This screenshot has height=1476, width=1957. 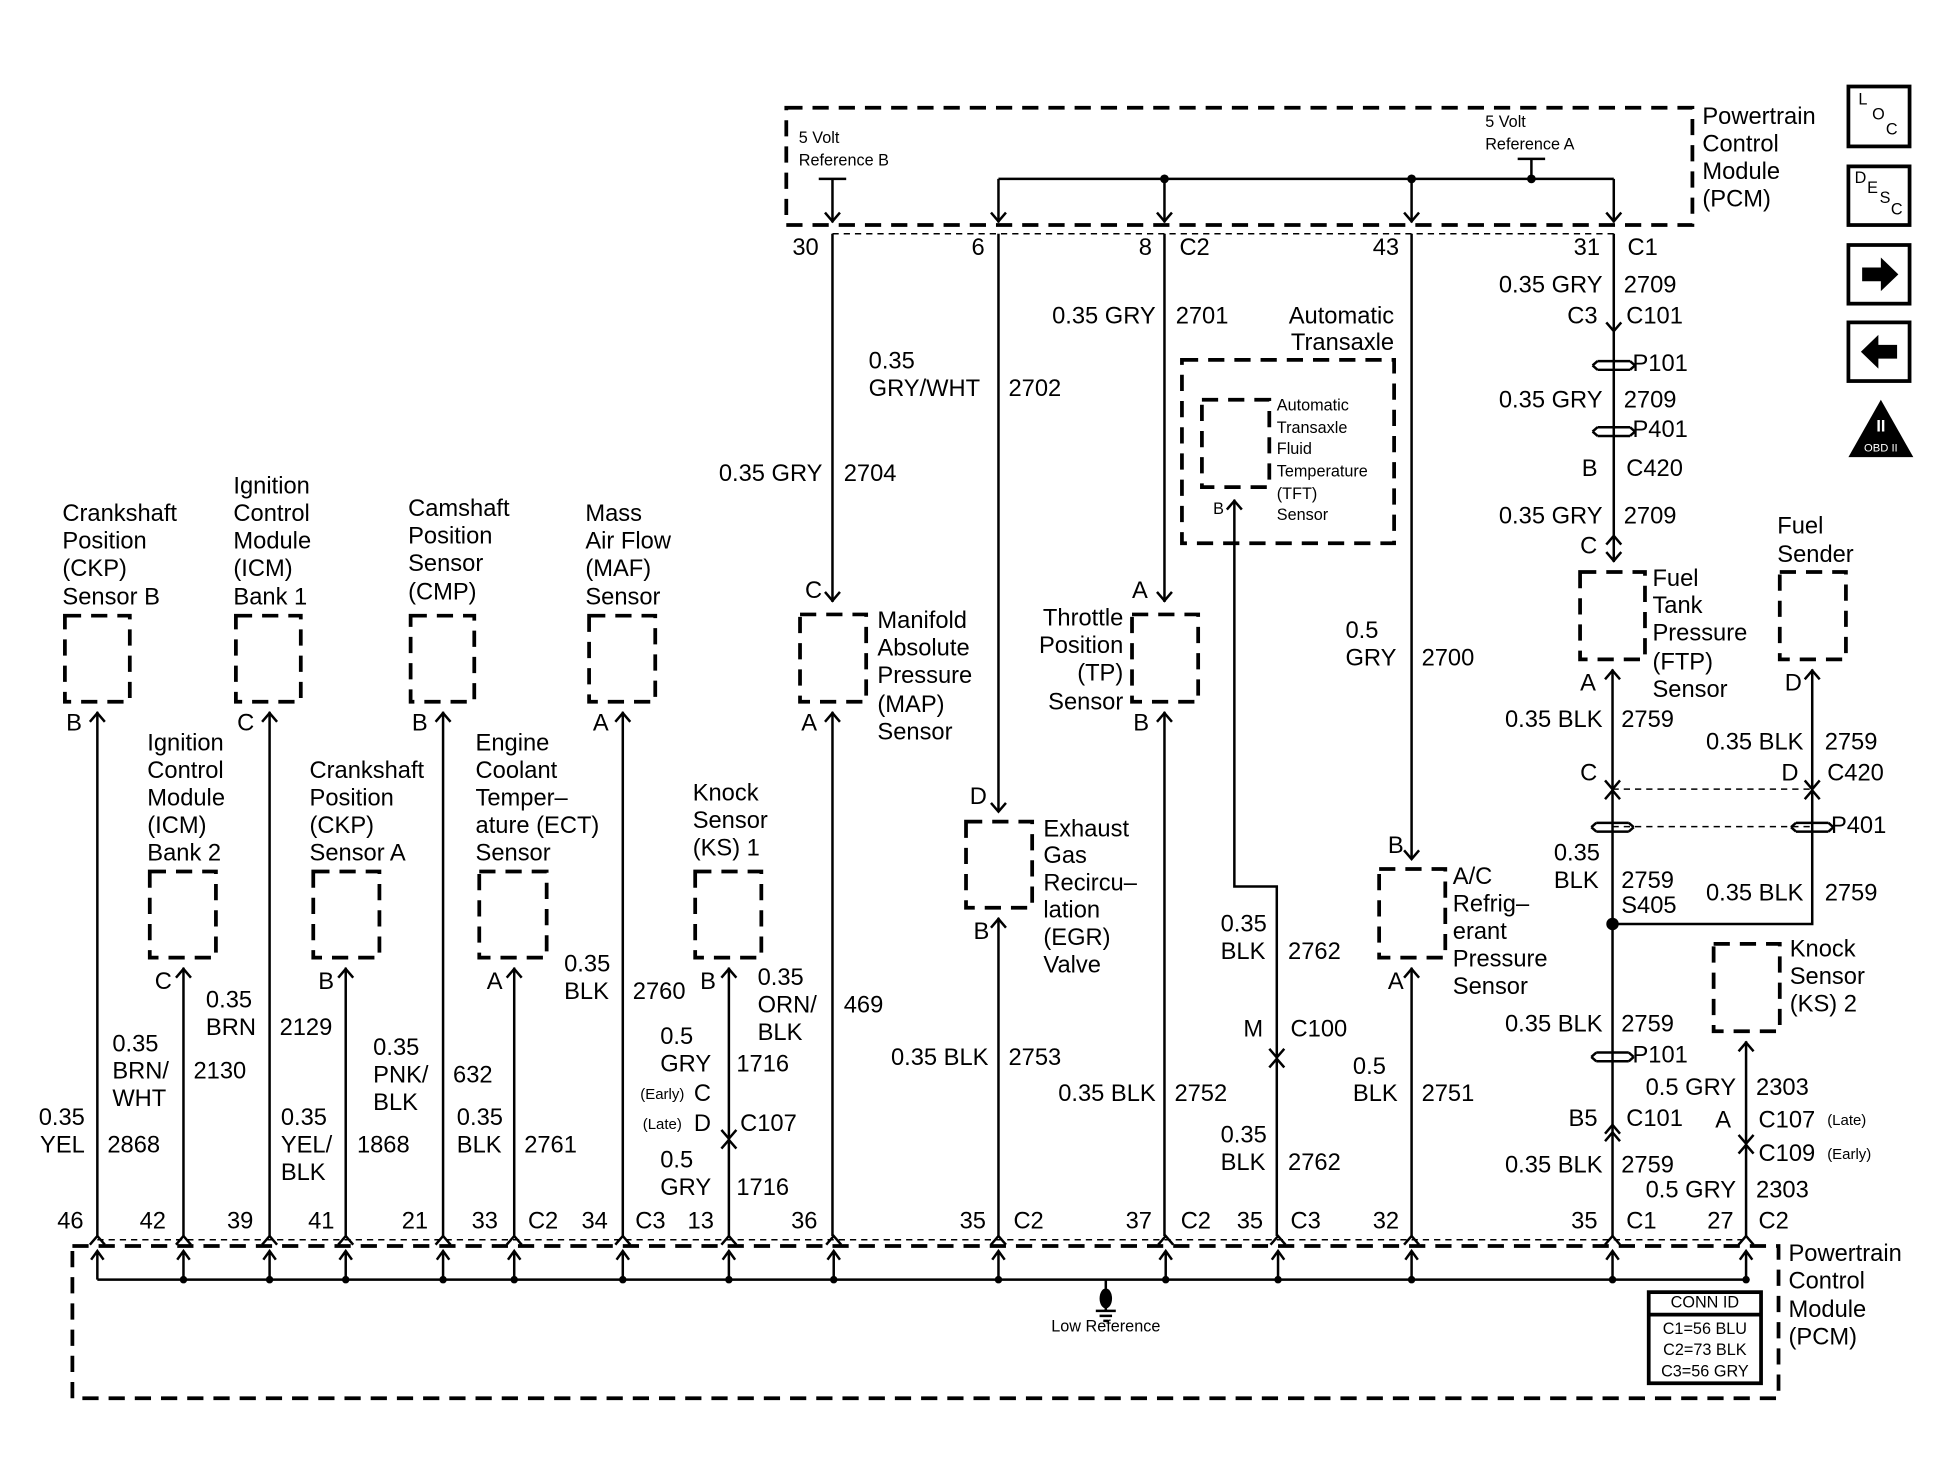 What do you see at coordinates (1612, 616) in the screenshot?
I see `ftp-sensor` at bounding box center [1612, 616].